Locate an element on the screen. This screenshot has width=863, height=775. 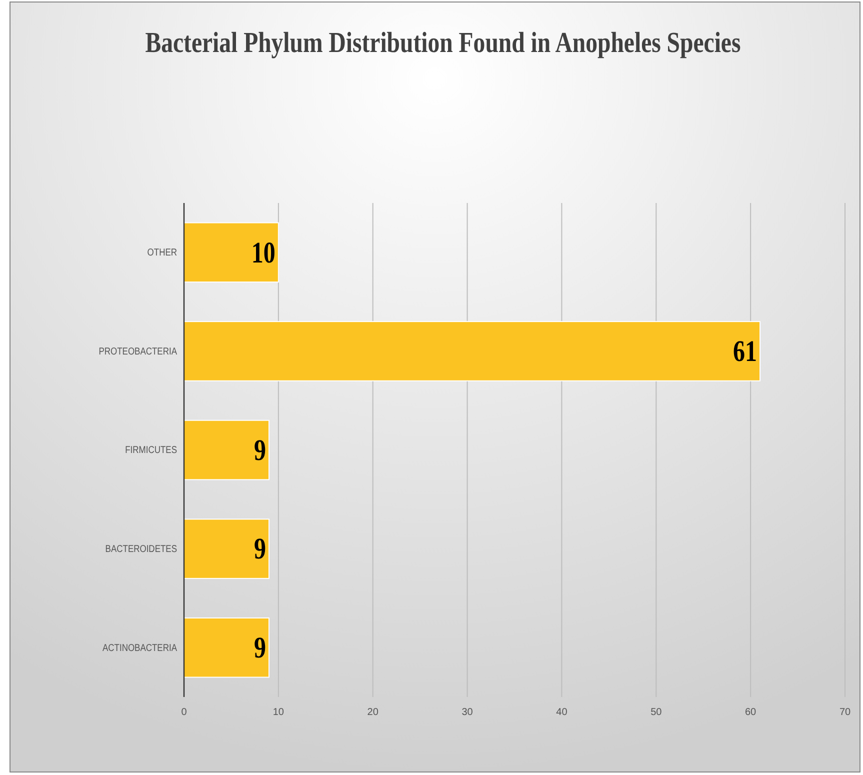
x-tick-label: 40 is located at coordinates (562, 712).